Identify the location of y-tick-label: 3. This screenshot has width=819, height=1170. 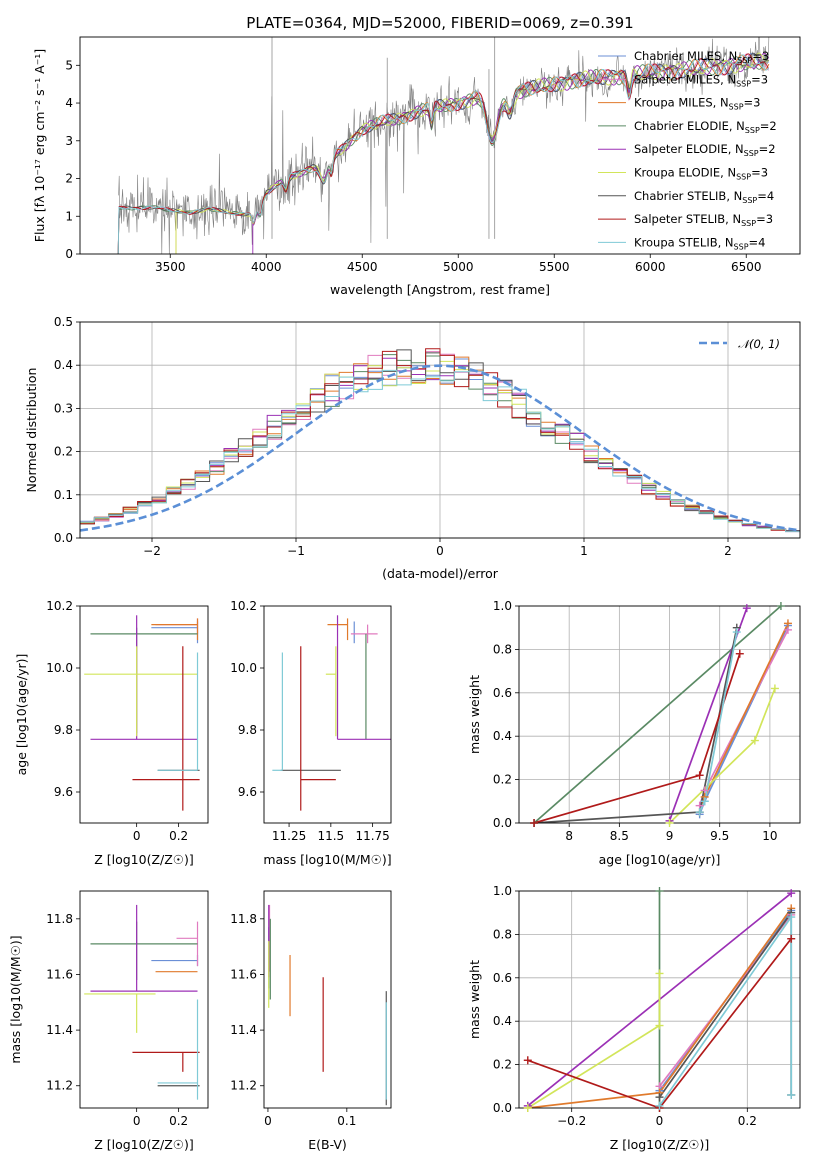
(69, 141).